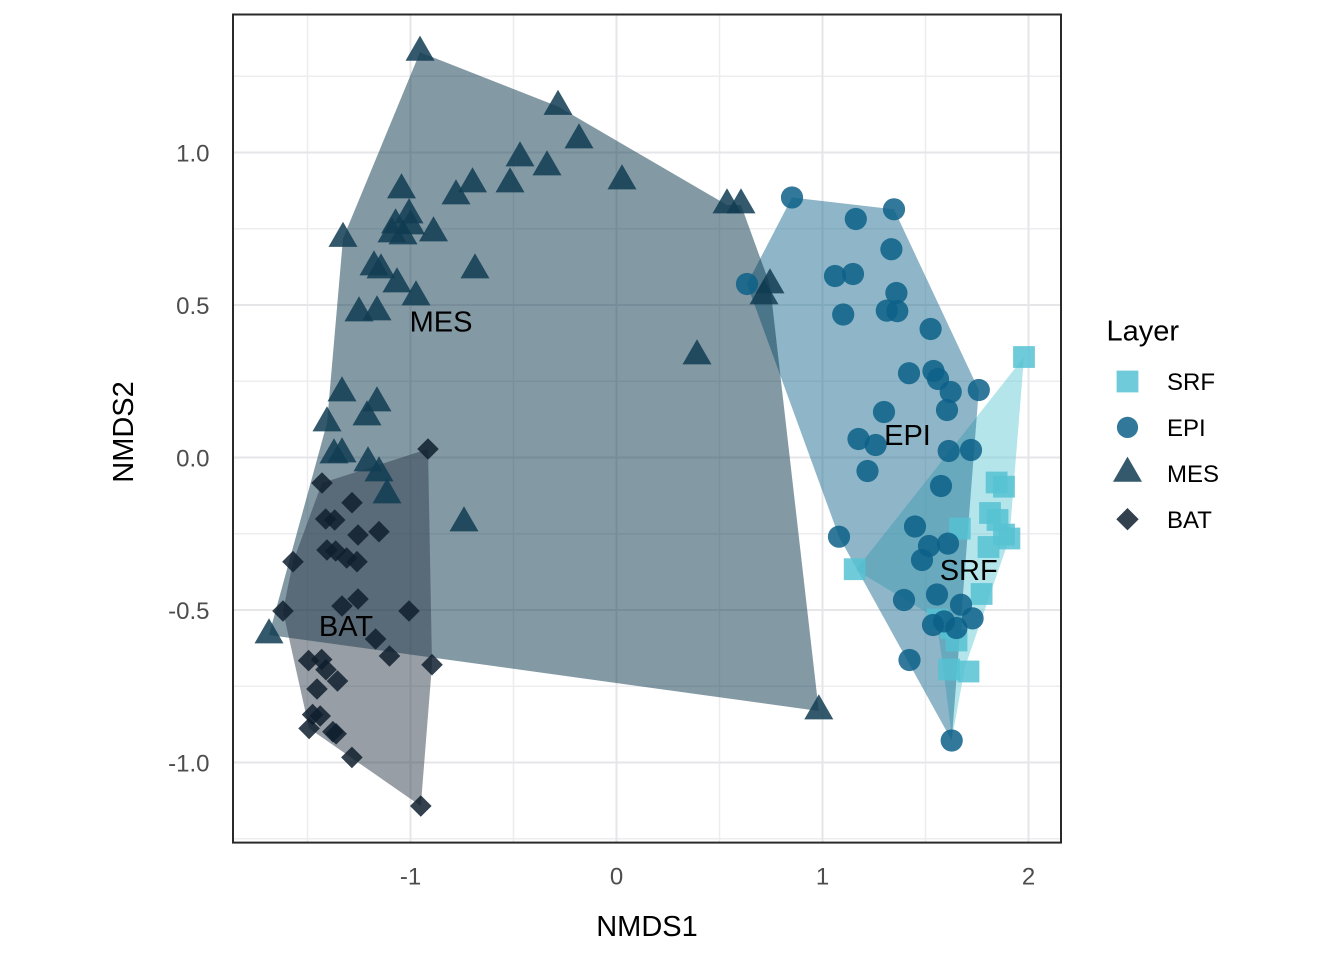 The width and height of the screenshot is (1344, 965). What do you see at coordinates (188, 764) in the screenshot?
I see `svg-text: -1.0` at bounding box center [188, 764].